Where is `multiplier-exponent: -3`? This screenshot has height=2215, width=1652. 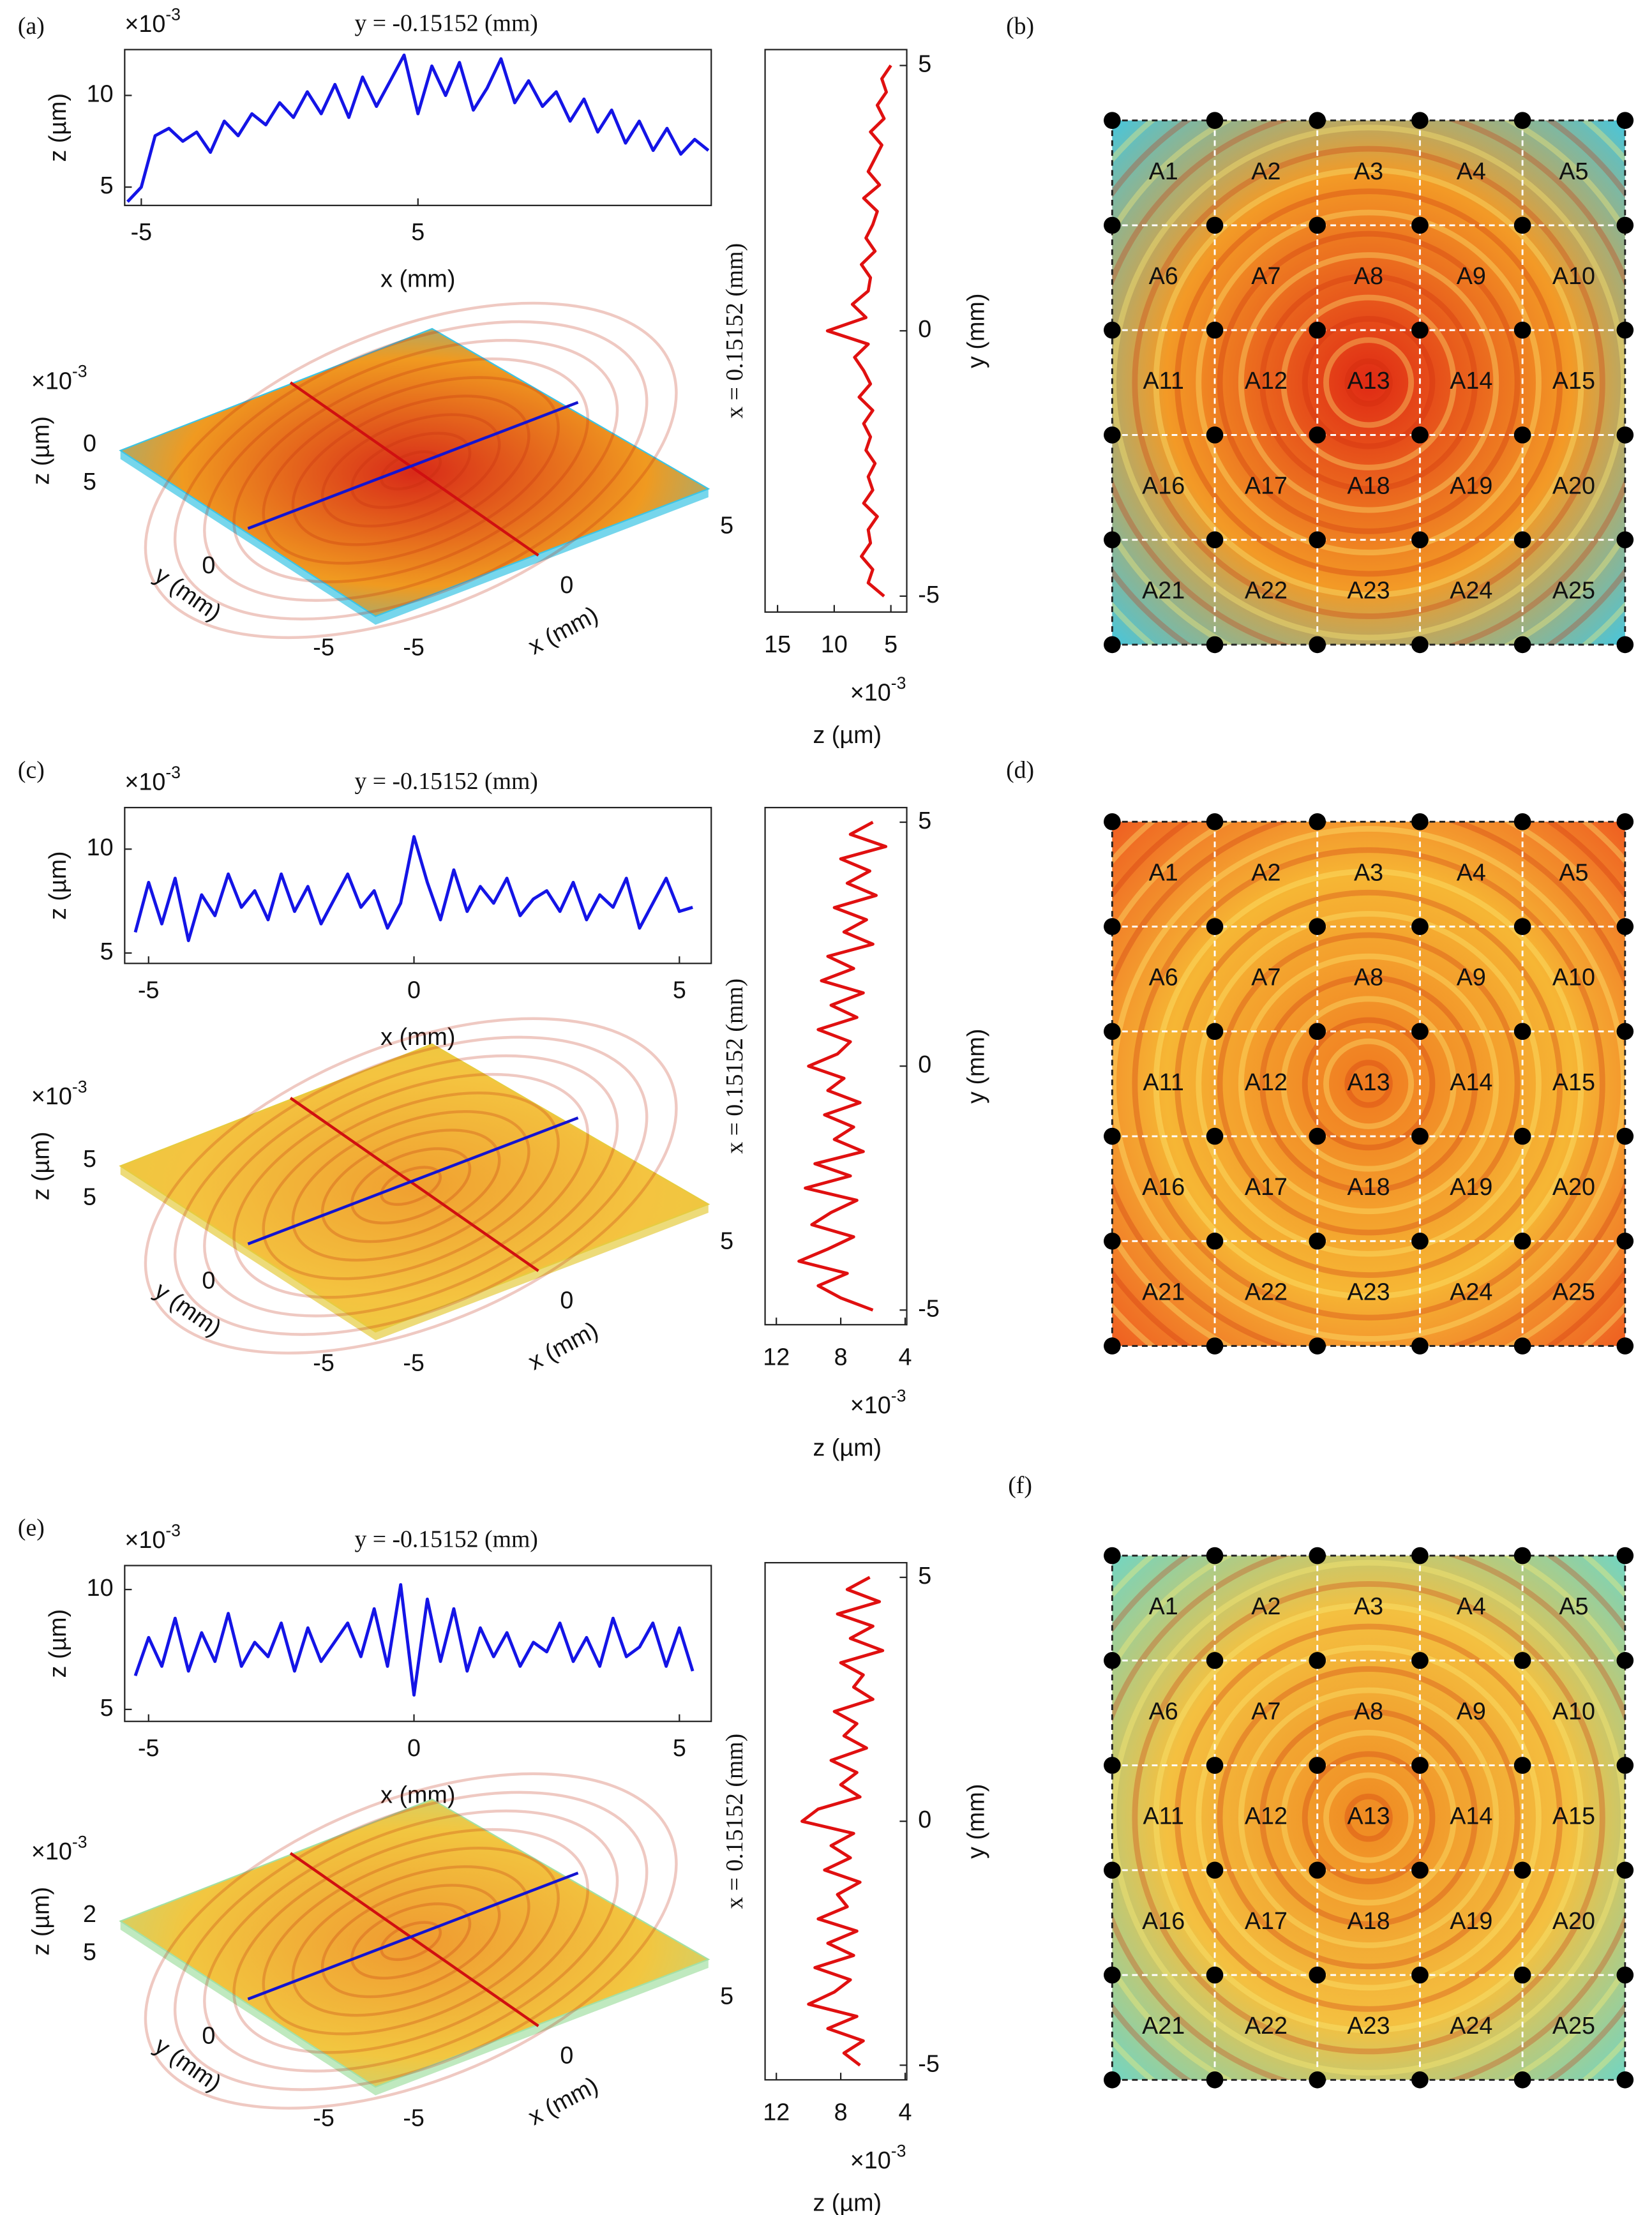 multiplier-exponent: -3 is located at coordinates (898, 1395).